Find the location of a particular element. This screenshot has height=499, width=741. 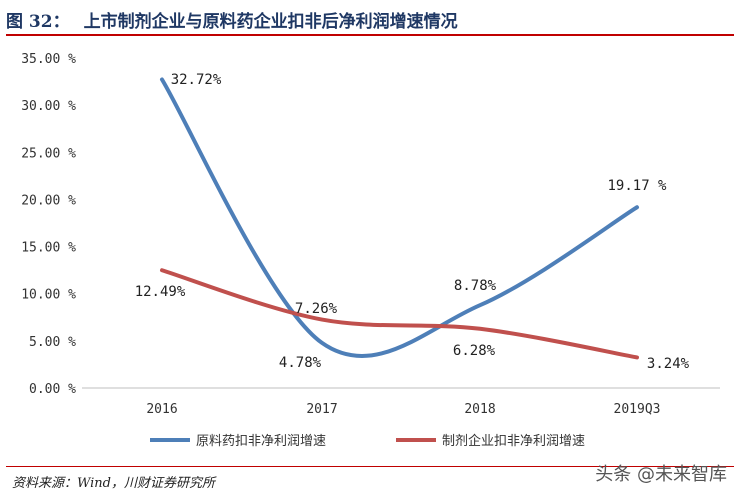

data-label: 3.24% is located at coordinates (668, 364).